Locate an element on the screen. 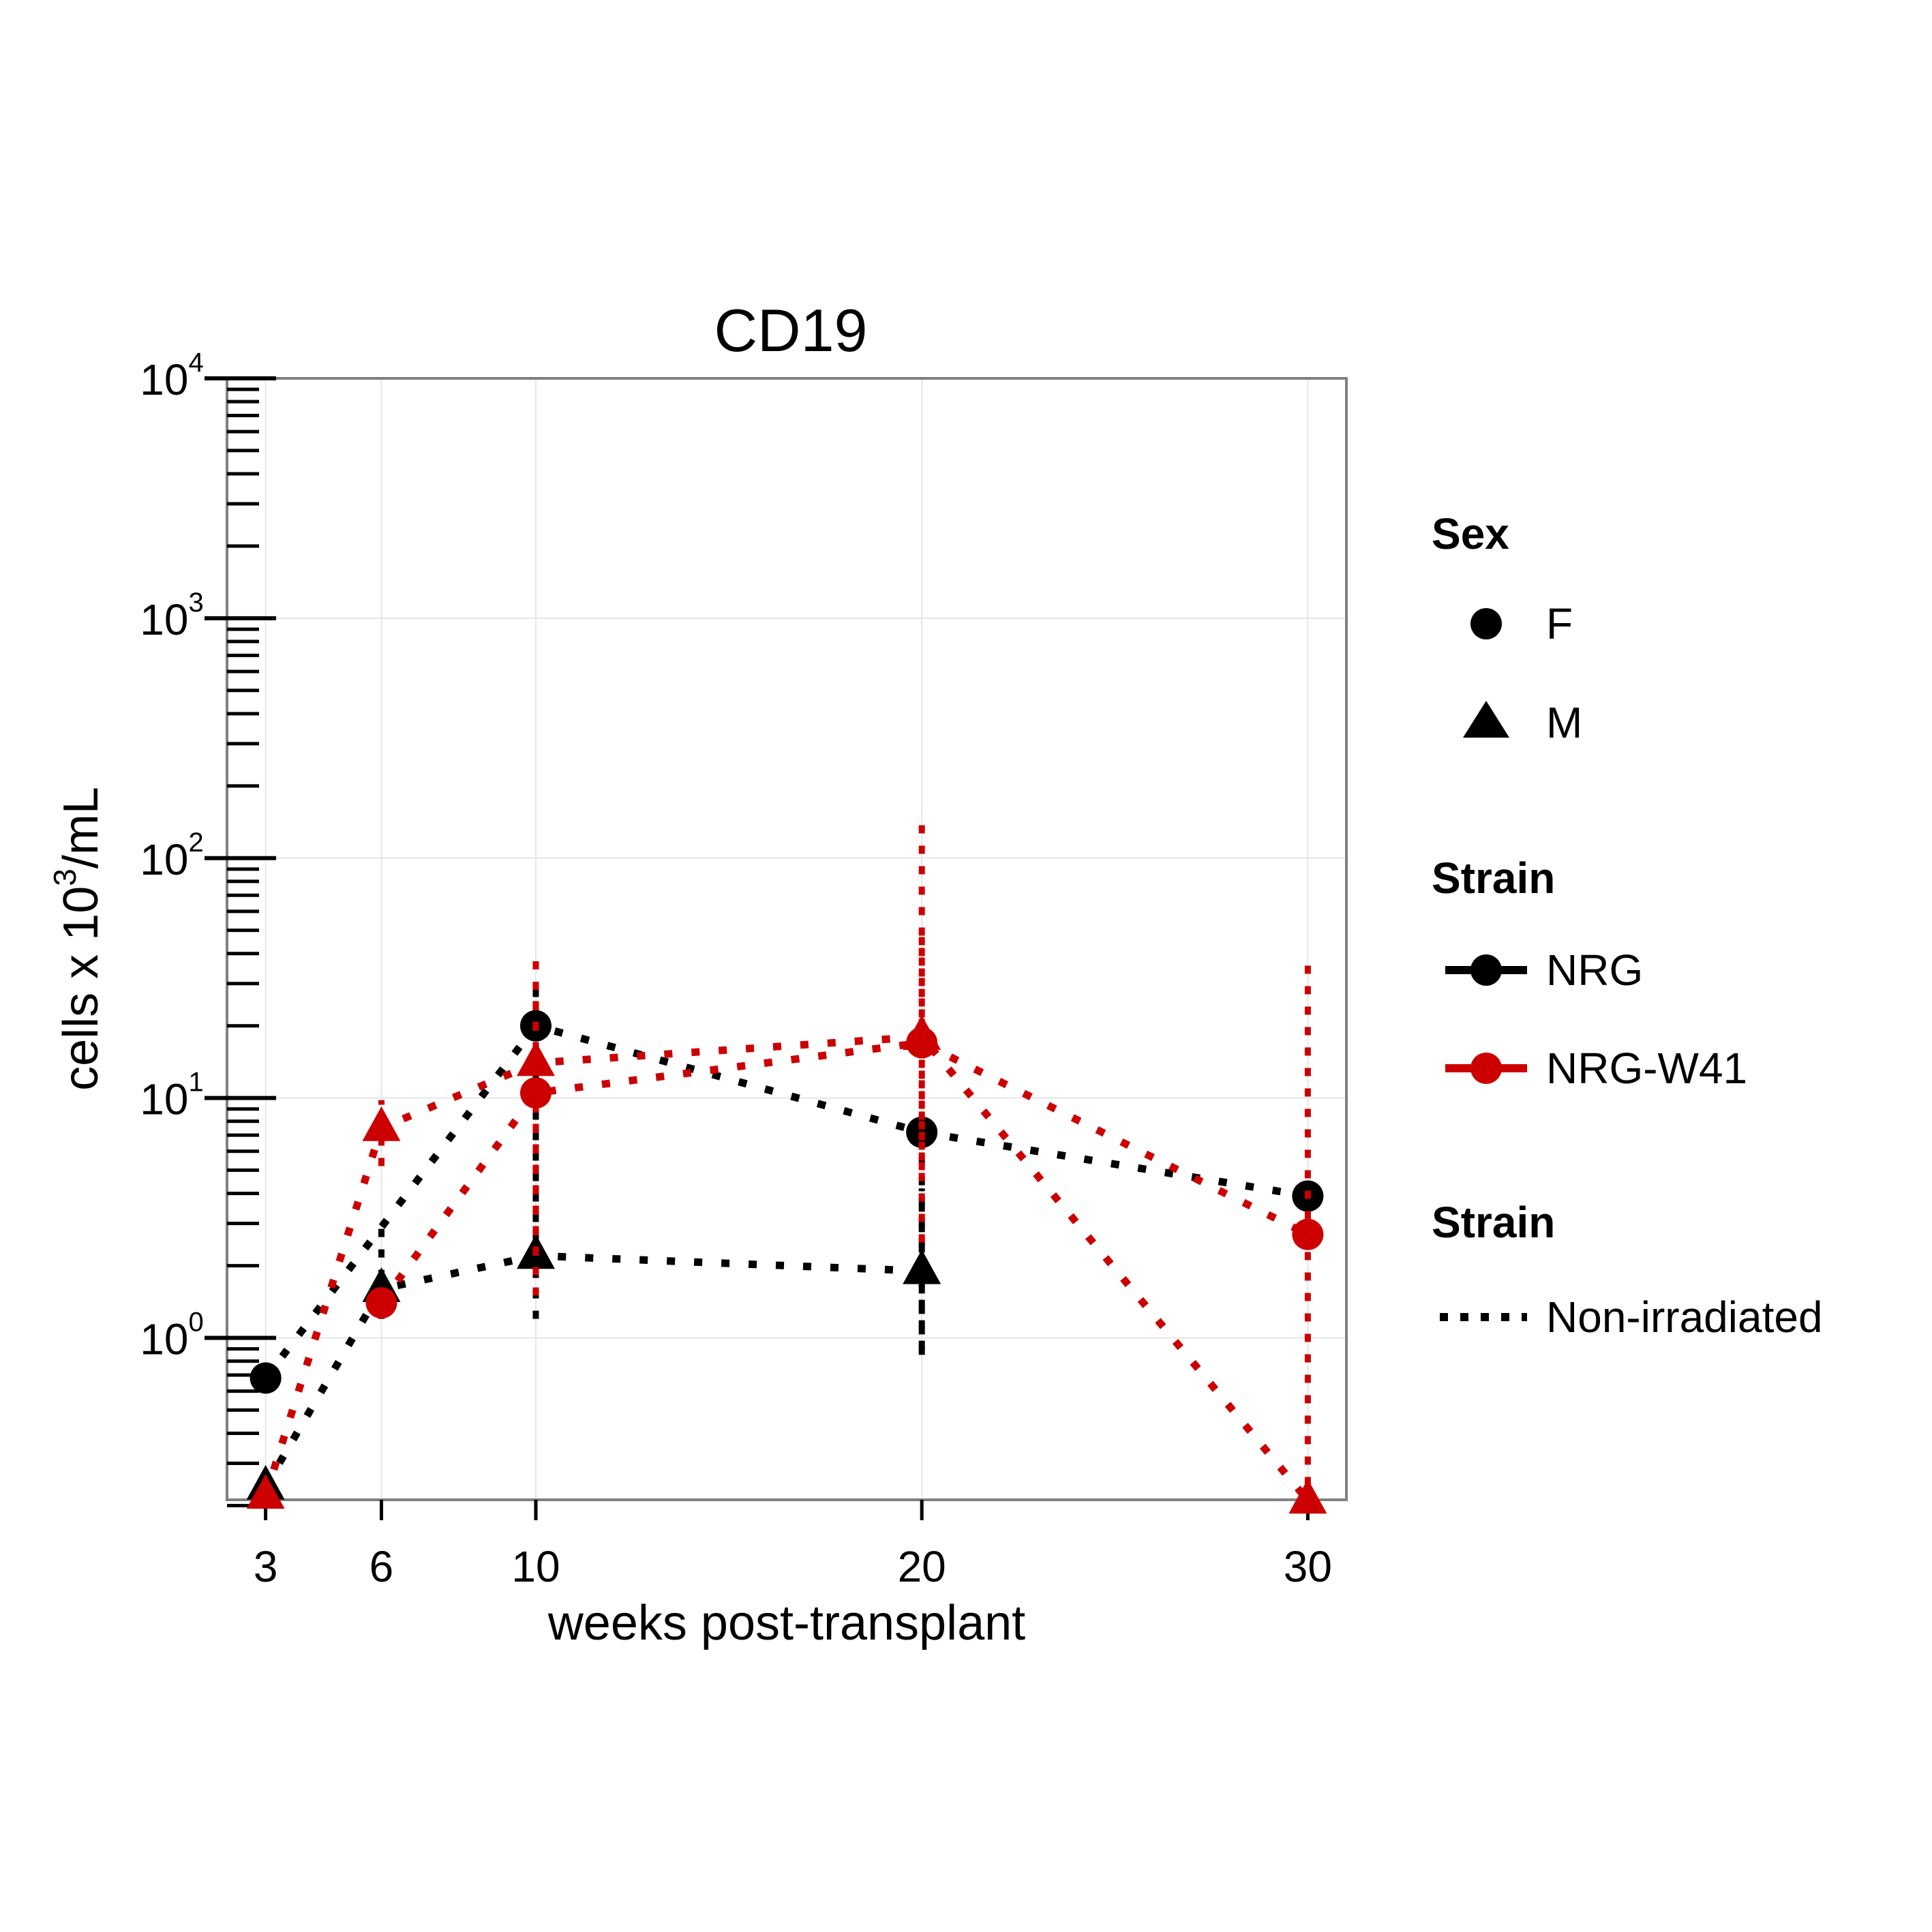 This screenshot has width=1932, height=1932. y-axis-label: cells x 103/mL is located at coordinates (78, 939).